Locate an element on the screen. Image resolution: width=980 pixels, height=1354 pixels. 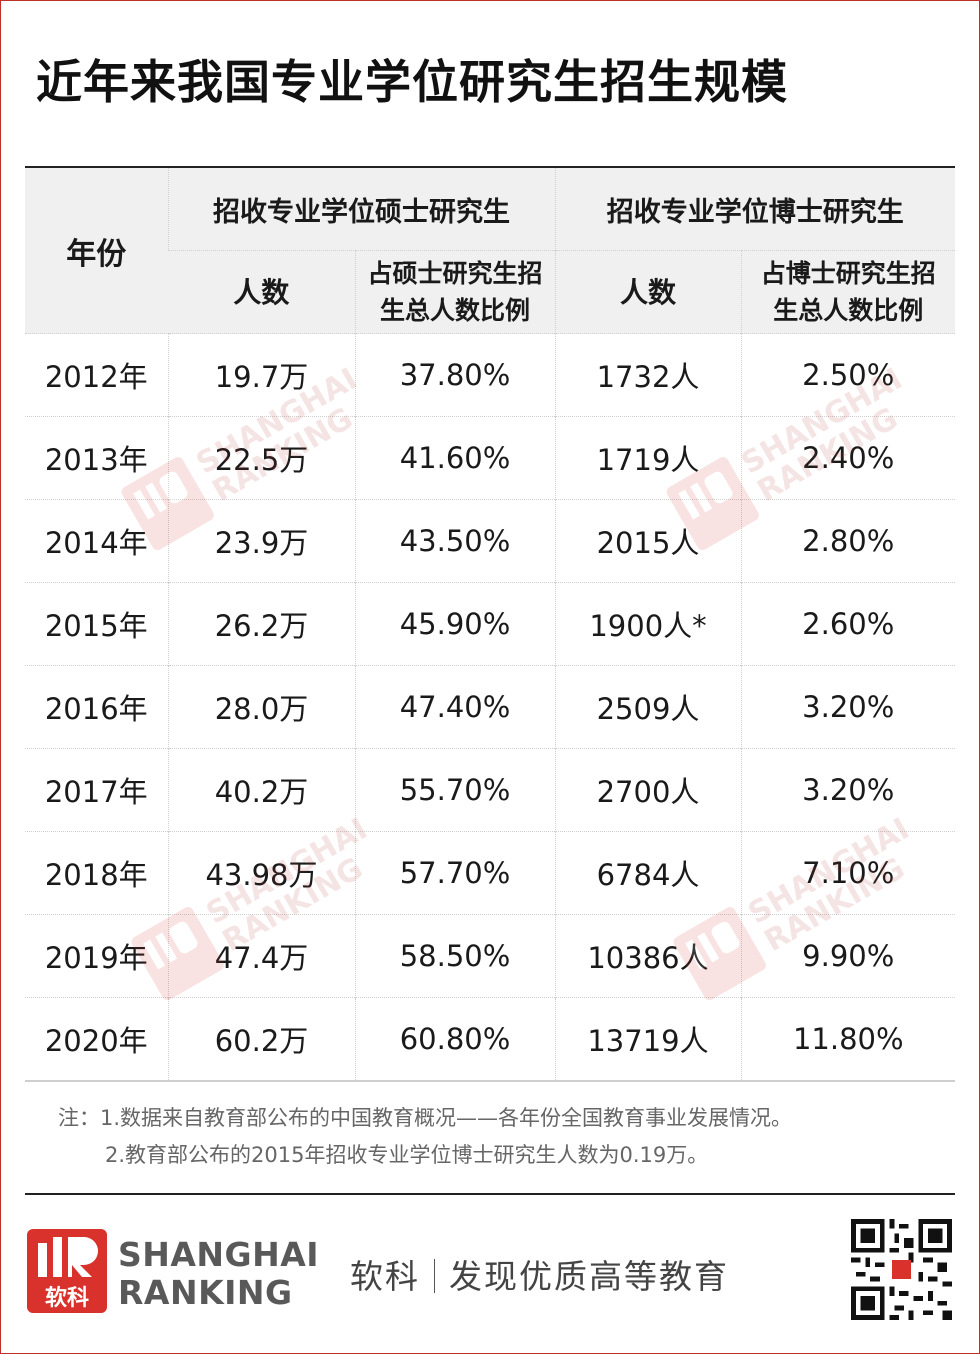
header-group-doctor: 招收专业学位博士研究生 is located at coordinates (754, 209).